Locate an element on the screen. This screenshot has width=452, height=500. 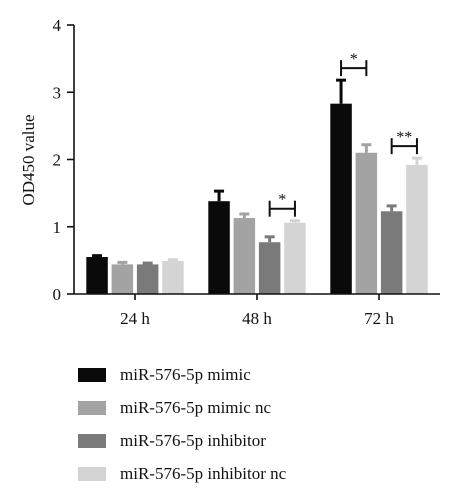
legend-label: miR-576-5p mimic is located at coordinates (185, 374).